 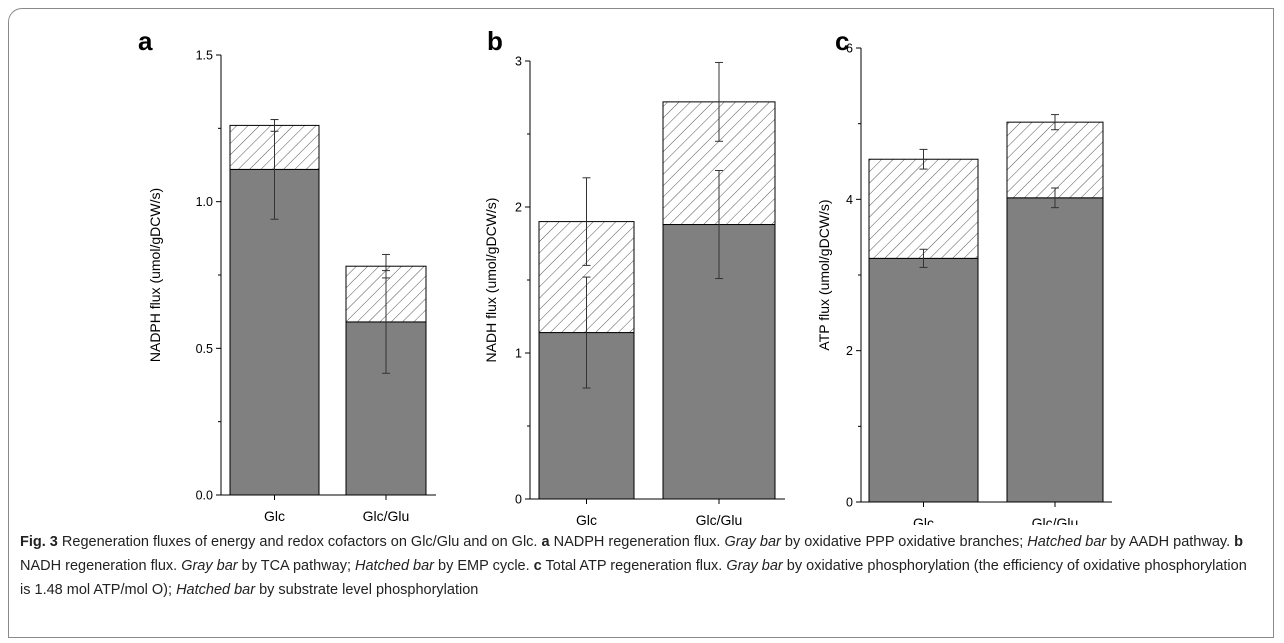 What do you see at coordinates (1238, 542) in the screenshot?
I see `caption-segment: b` at bounding box center [1238, 542].